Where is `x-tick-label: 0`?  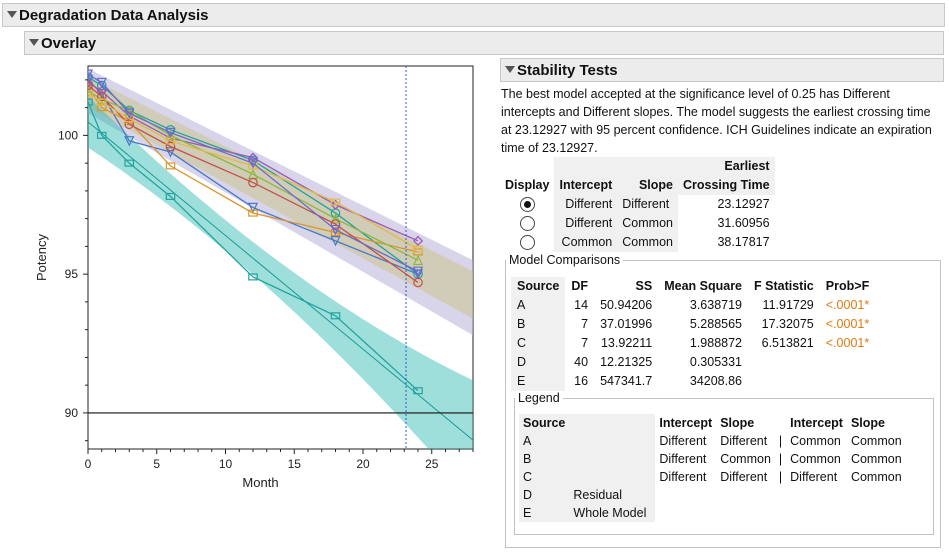 x-tick-label: 0 is located at coordinates (88, 464).